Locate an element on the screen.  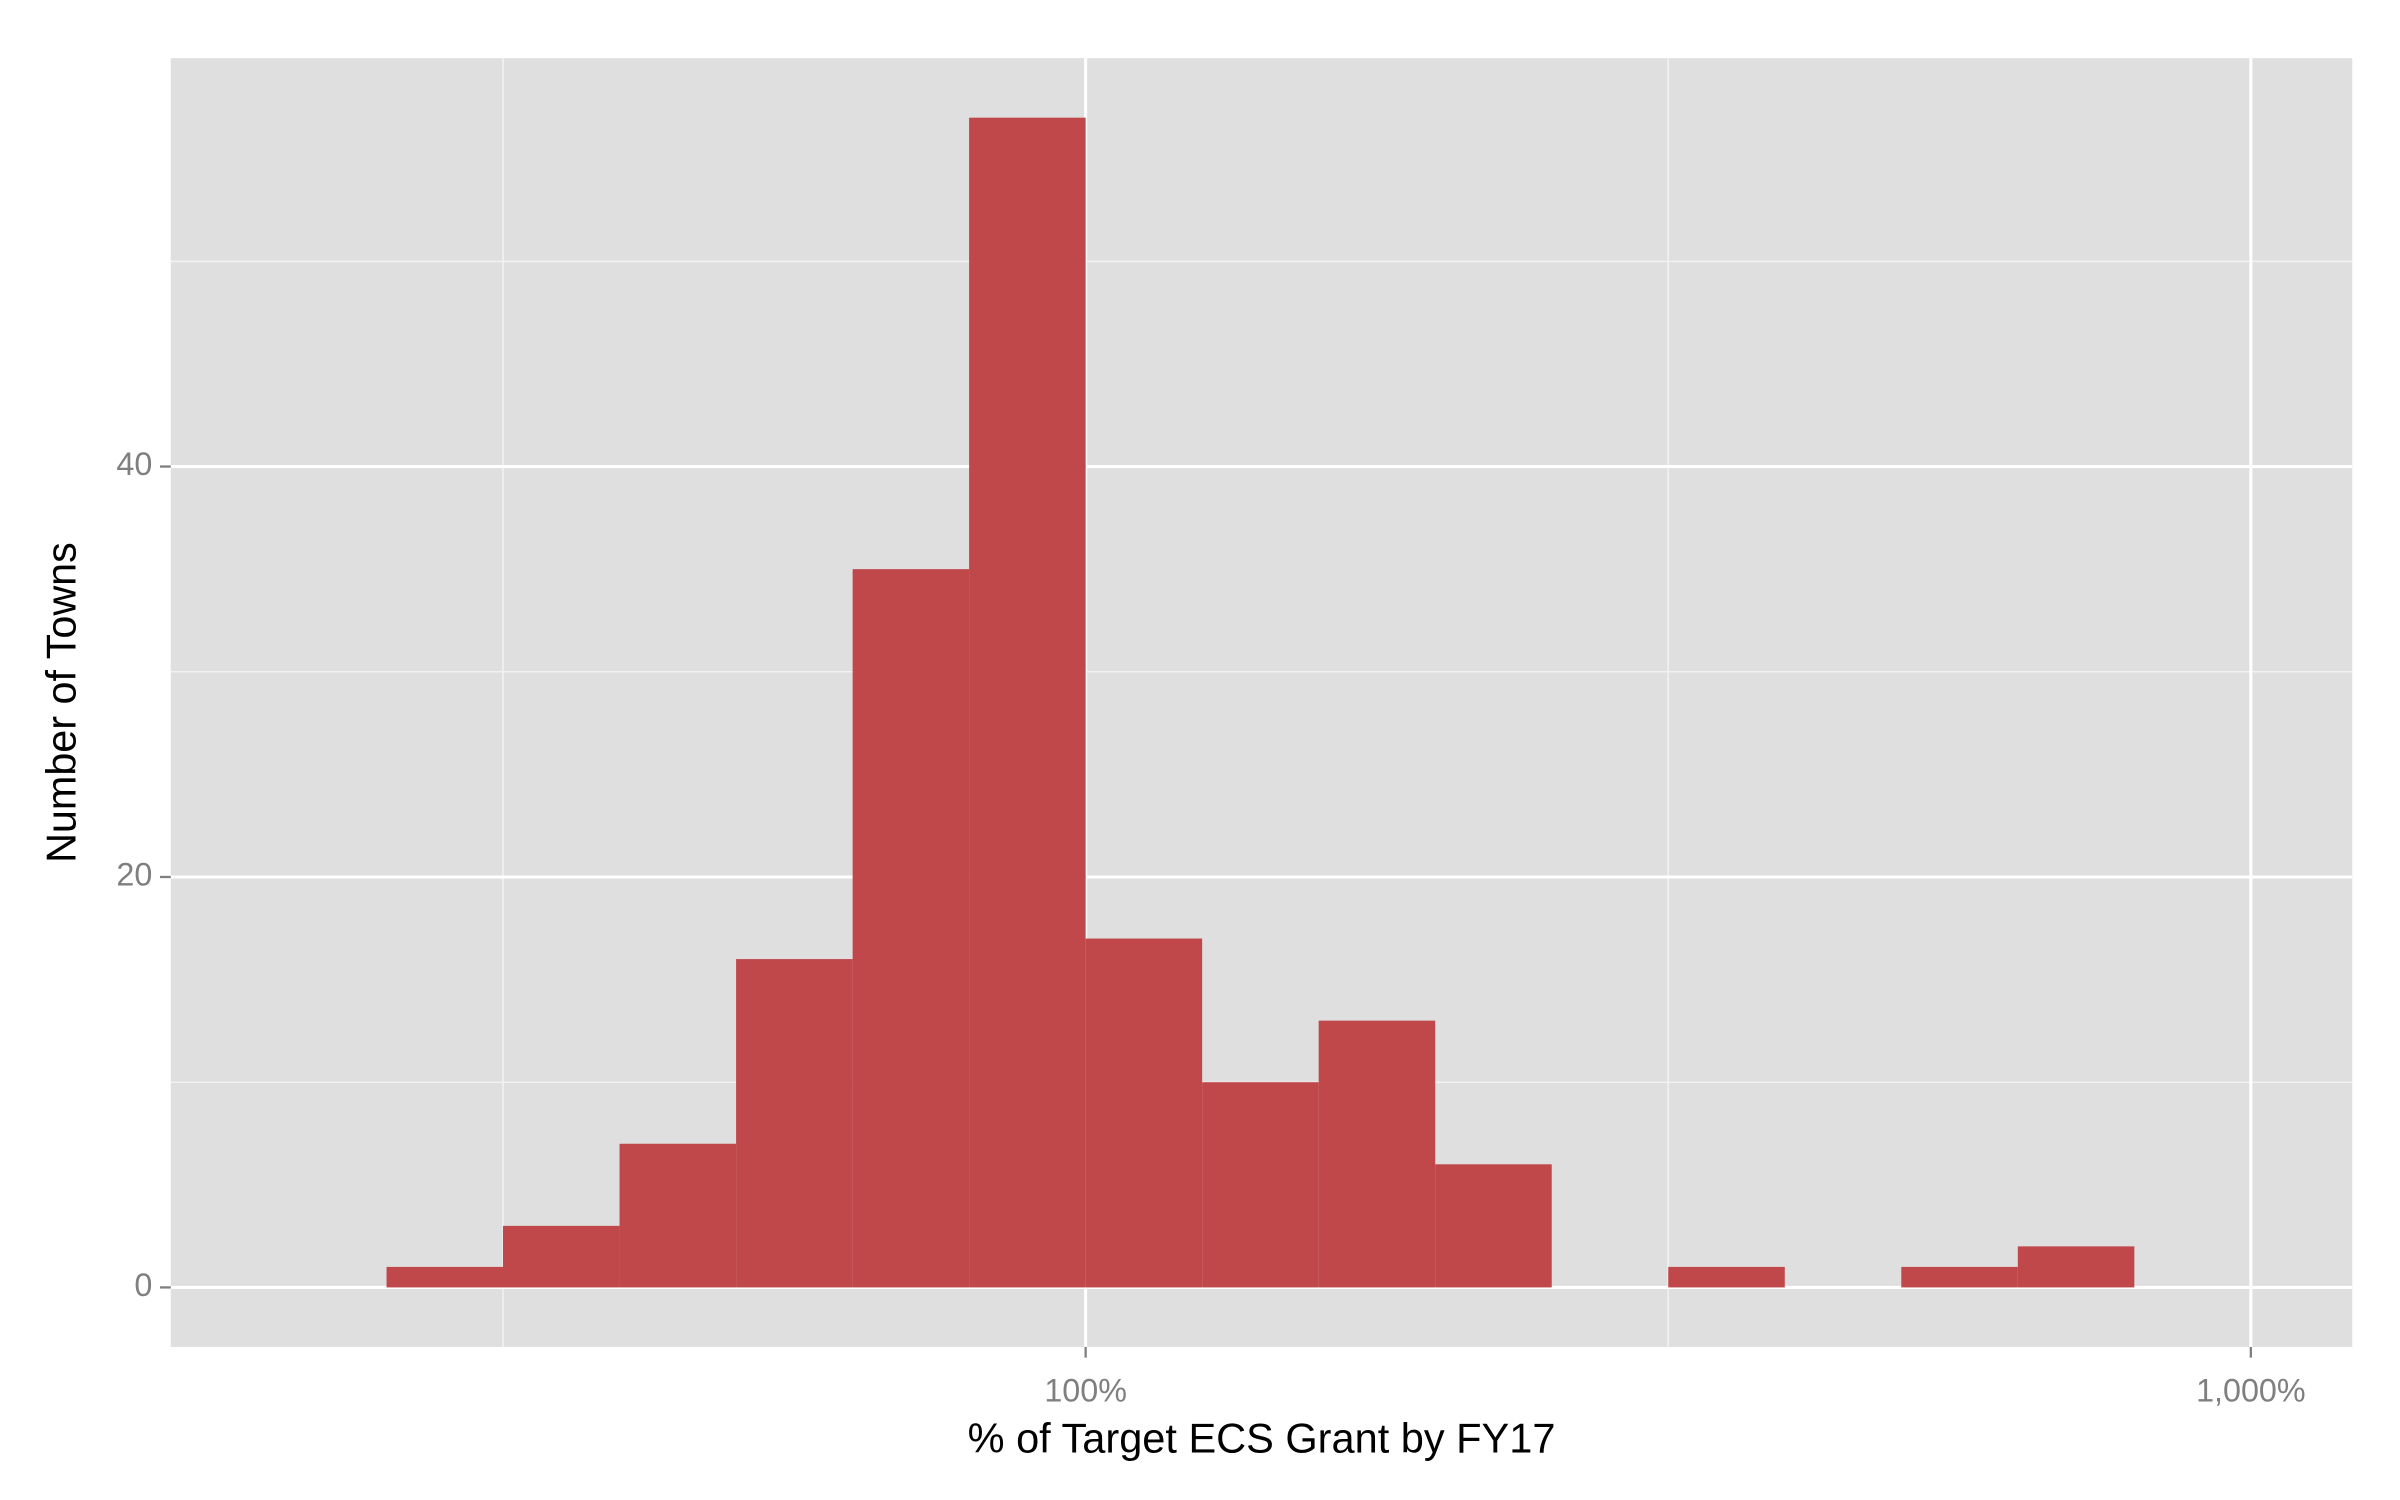
y-tick-label: 20 is located at coordinates (134, 875).